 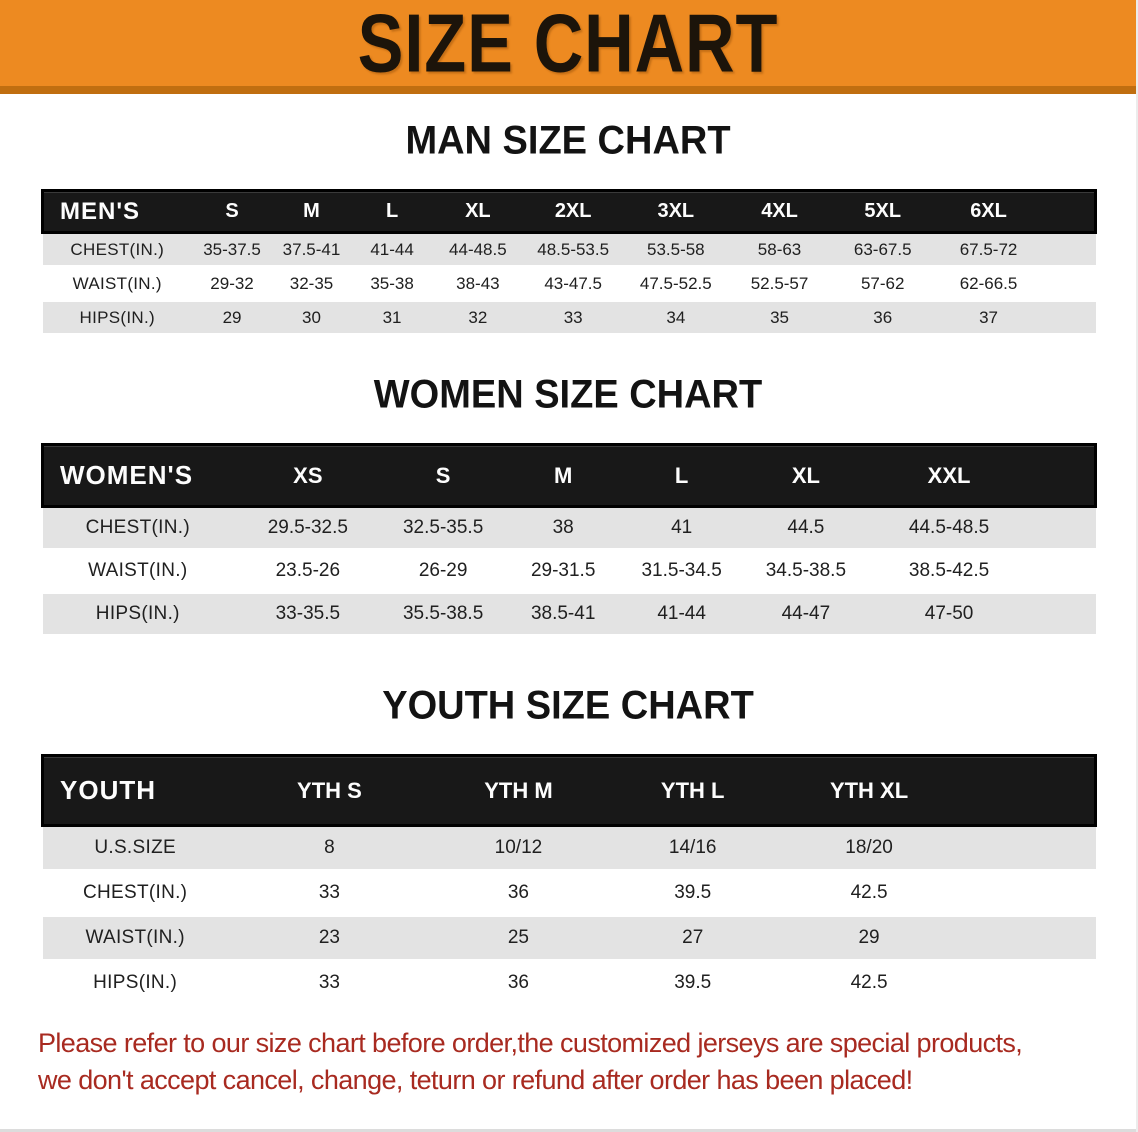 What do you see at coordinates (478, 211) in the screenshot?
I see `size-column-header: XL` at bounding box center [478, 211].